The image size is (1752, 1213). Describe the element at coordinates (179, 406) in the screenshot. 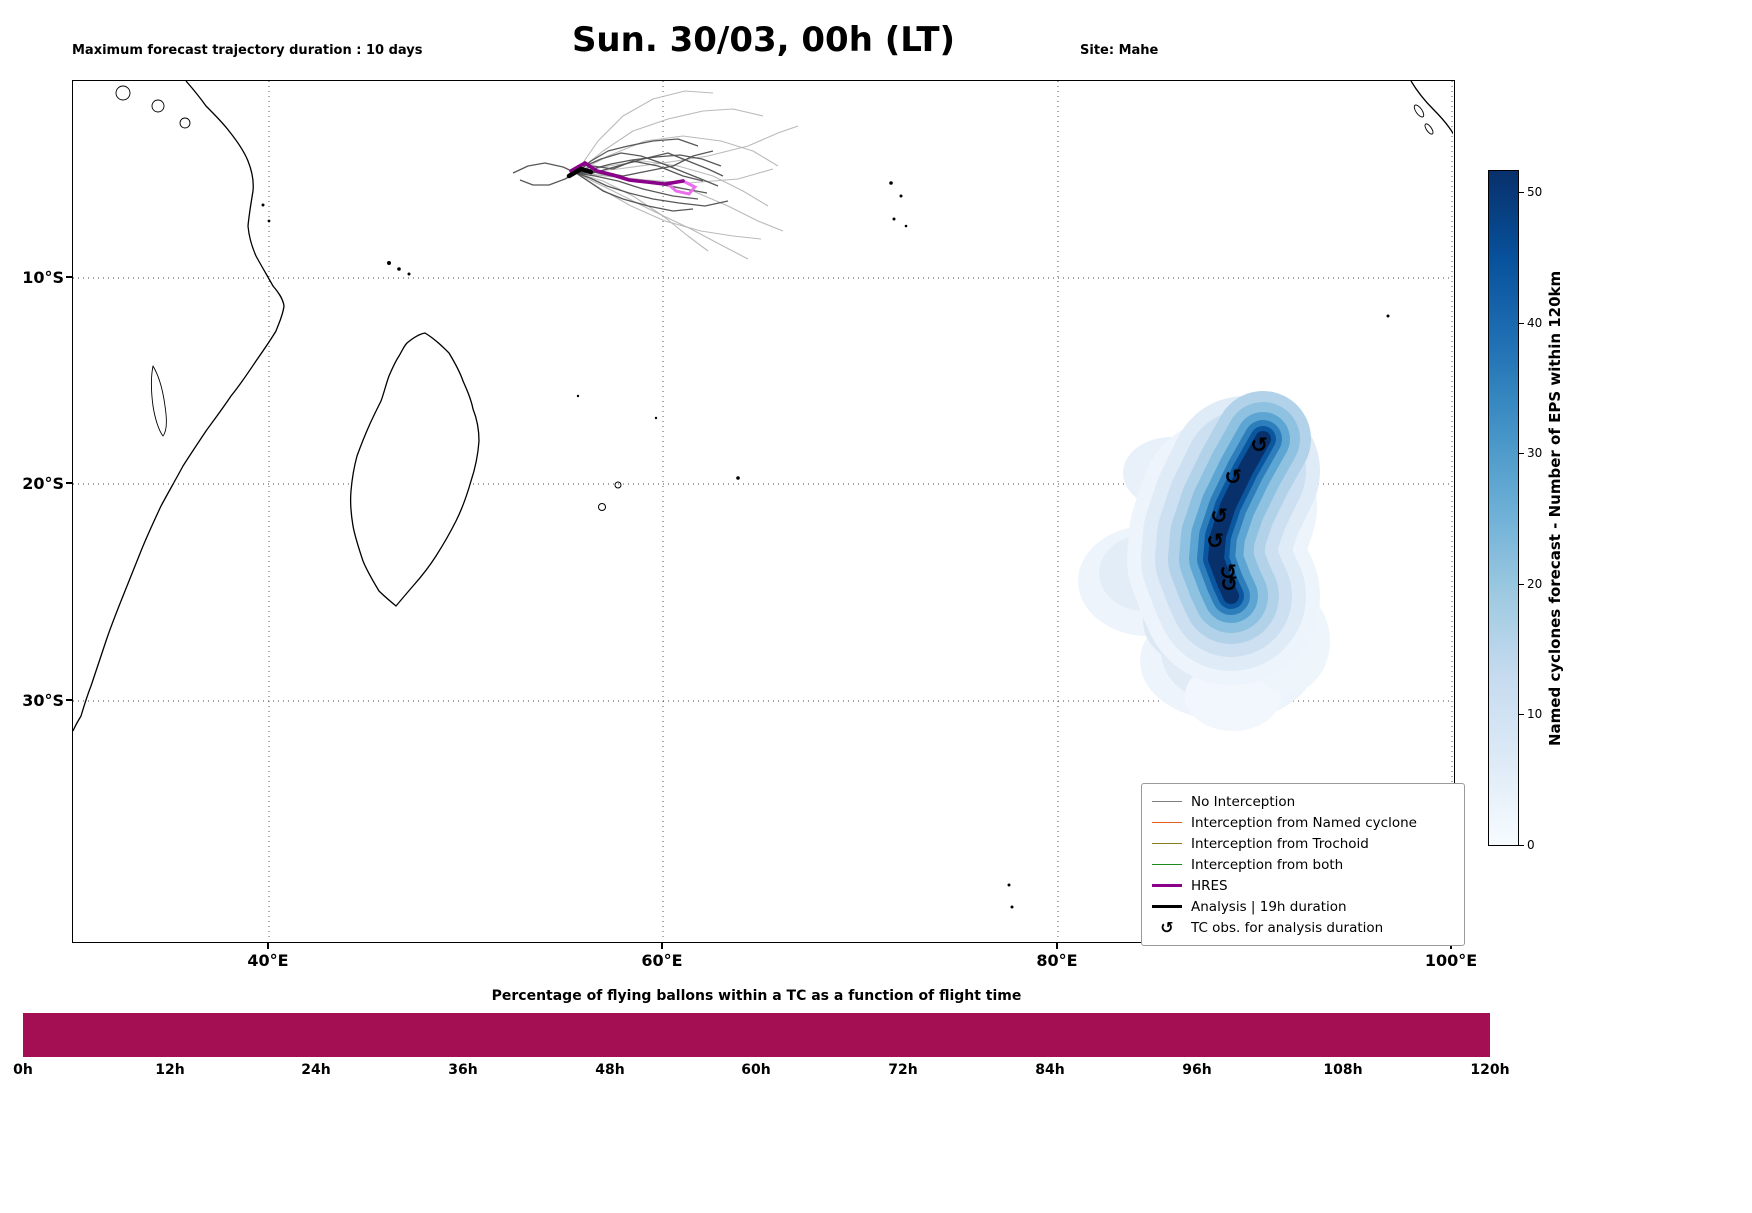

I see `coastline-africa` at that location.